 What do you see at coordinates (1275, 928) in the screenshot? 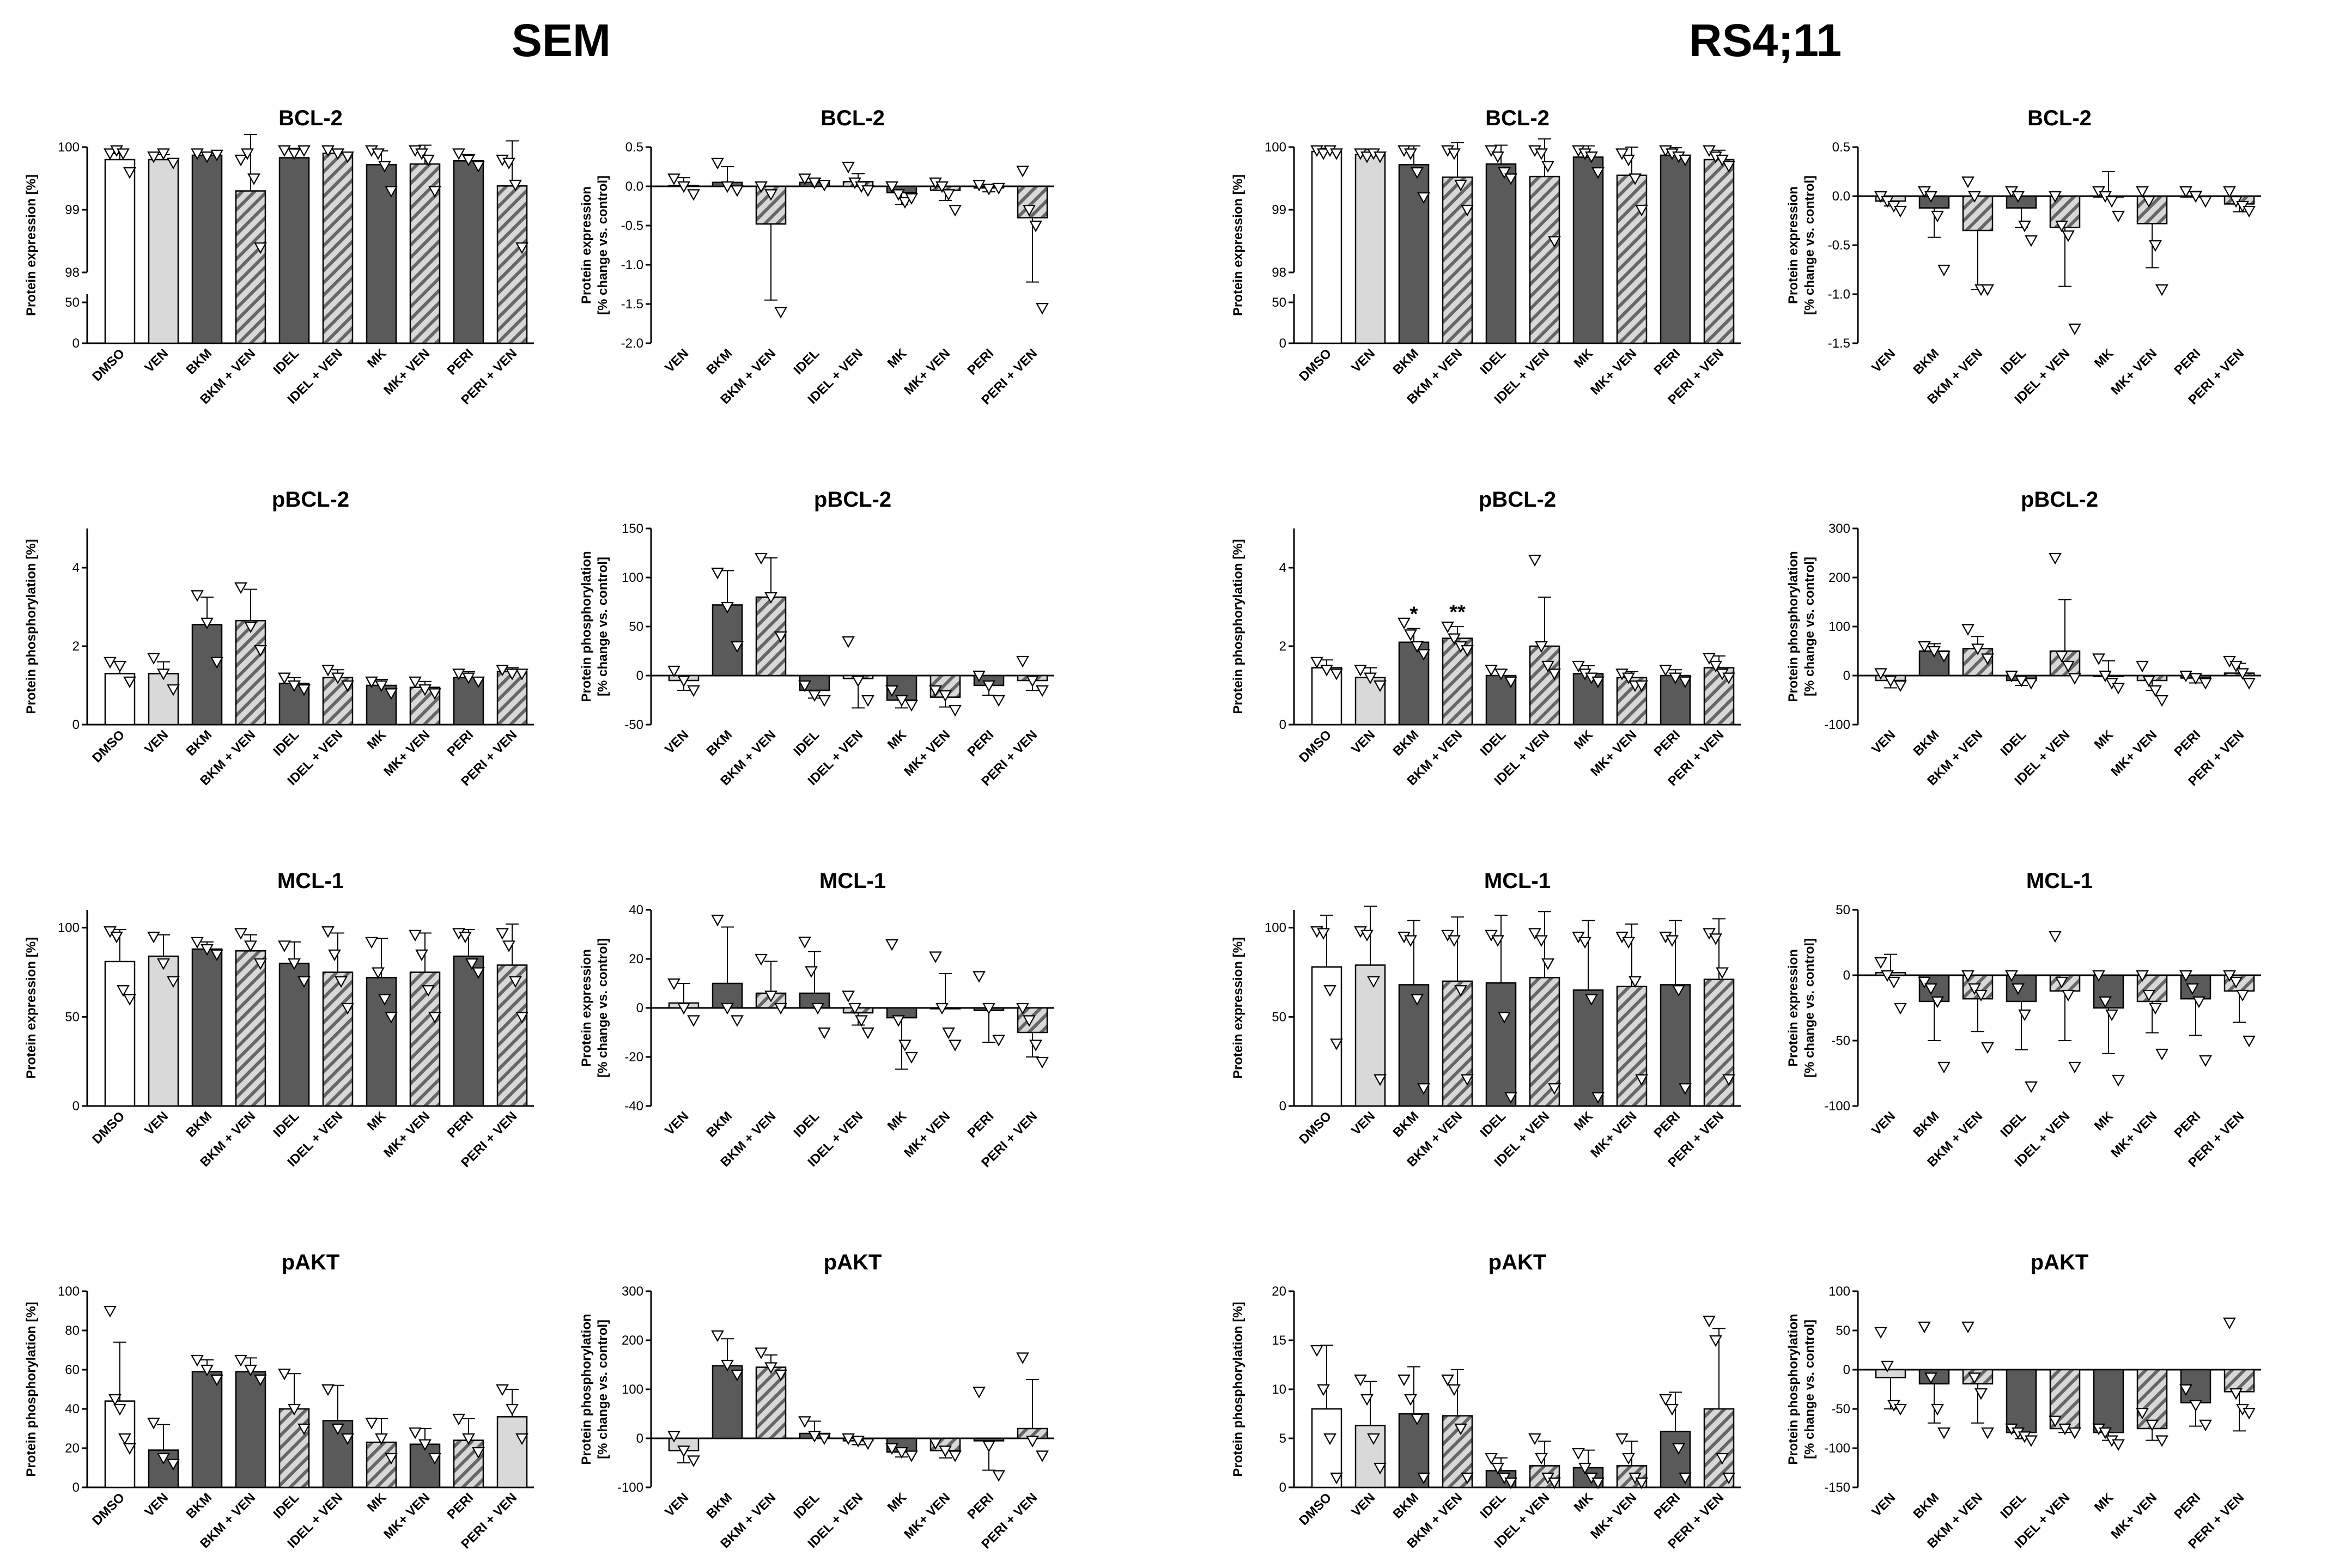
I see `chart-rs-mcl1-abs-y-tick-label: 100` at bounding box center [1275, 928].